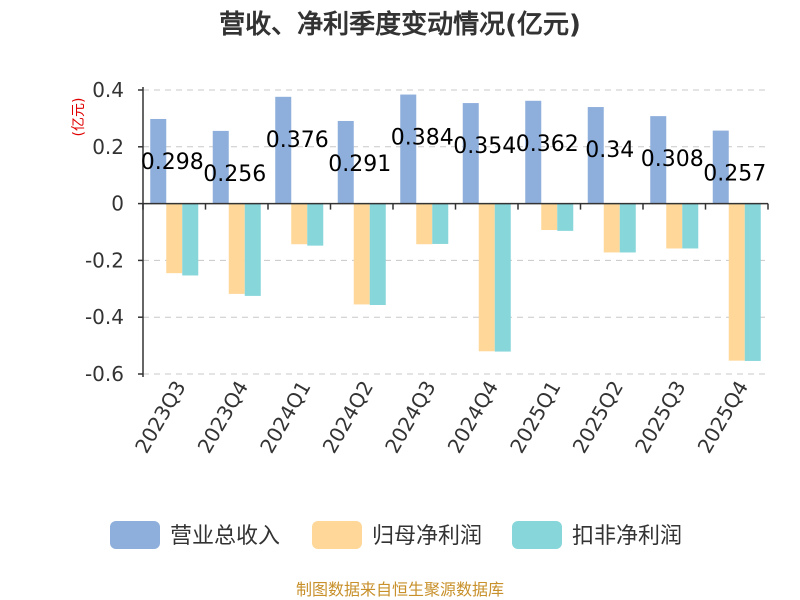 The width and height of the screenshot is (800, 600). Describe the element at coordinates (348, 417) in the screenshot. I see `x-tick-label: 2024Q2` at that location.